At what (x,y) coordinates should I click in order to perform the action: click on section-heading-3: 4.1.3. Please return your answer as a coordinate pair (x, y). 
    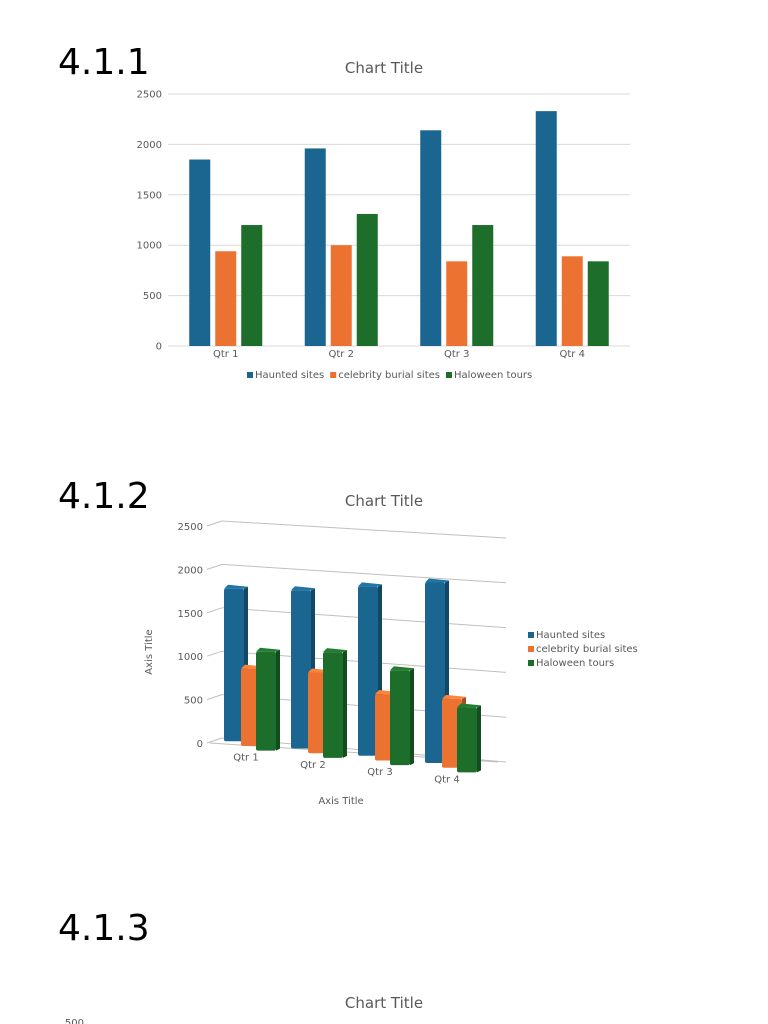
    Looking at the image, I should click on (104, 928).